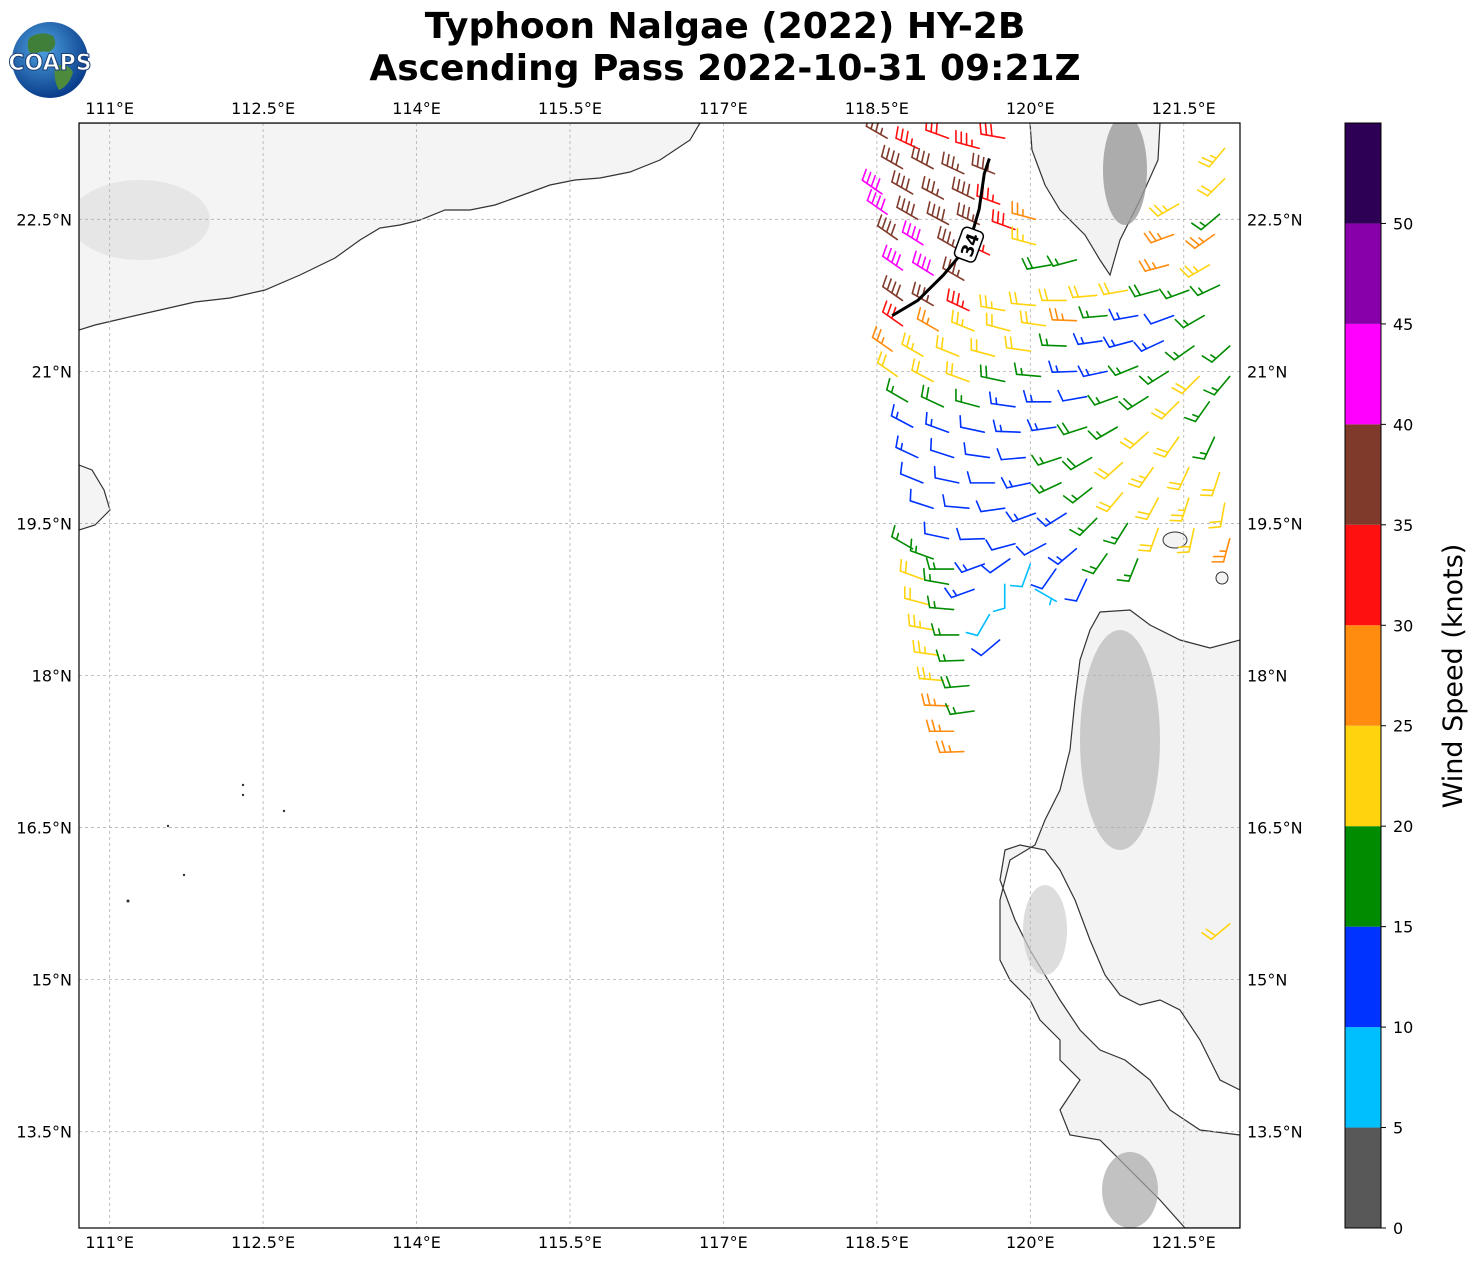 This screenshot has height=1264, width=1481. What do you see at coordinates (1403, 726) in the screenshot?
I see `colorbar-tick-label: 25` at bounding box center [1403, 726].